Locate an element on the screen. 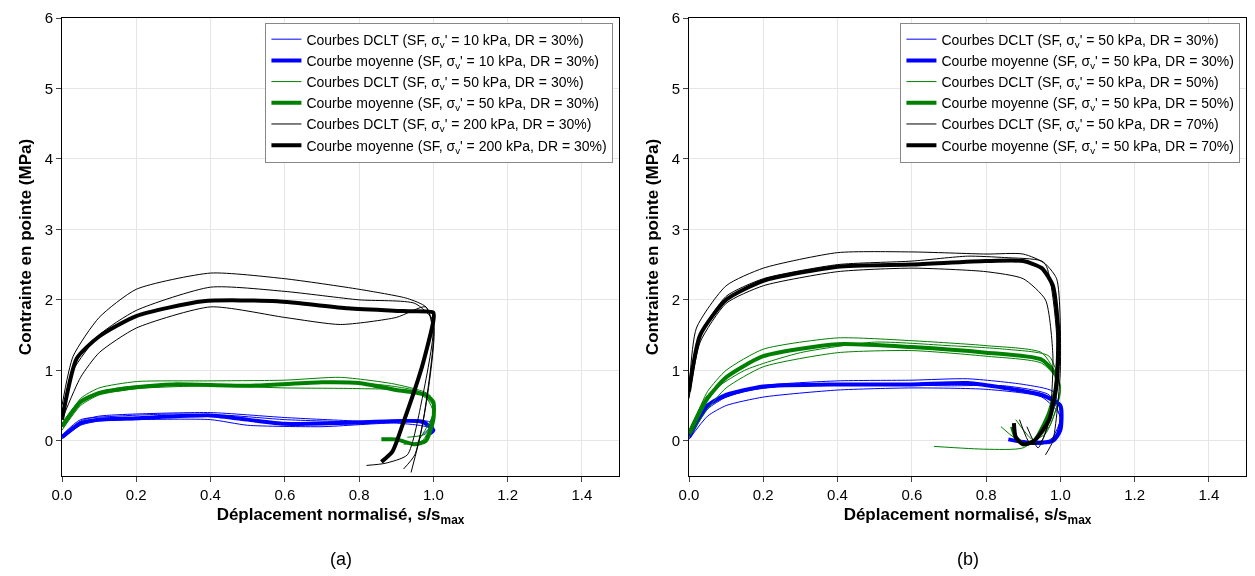 This screenshot has height=576, width=1255. legend-label: Courbes DCLT (SF, σ$_{v}$' = 50 kPa, DR = 50%) is located at coordinates (1080, 83).